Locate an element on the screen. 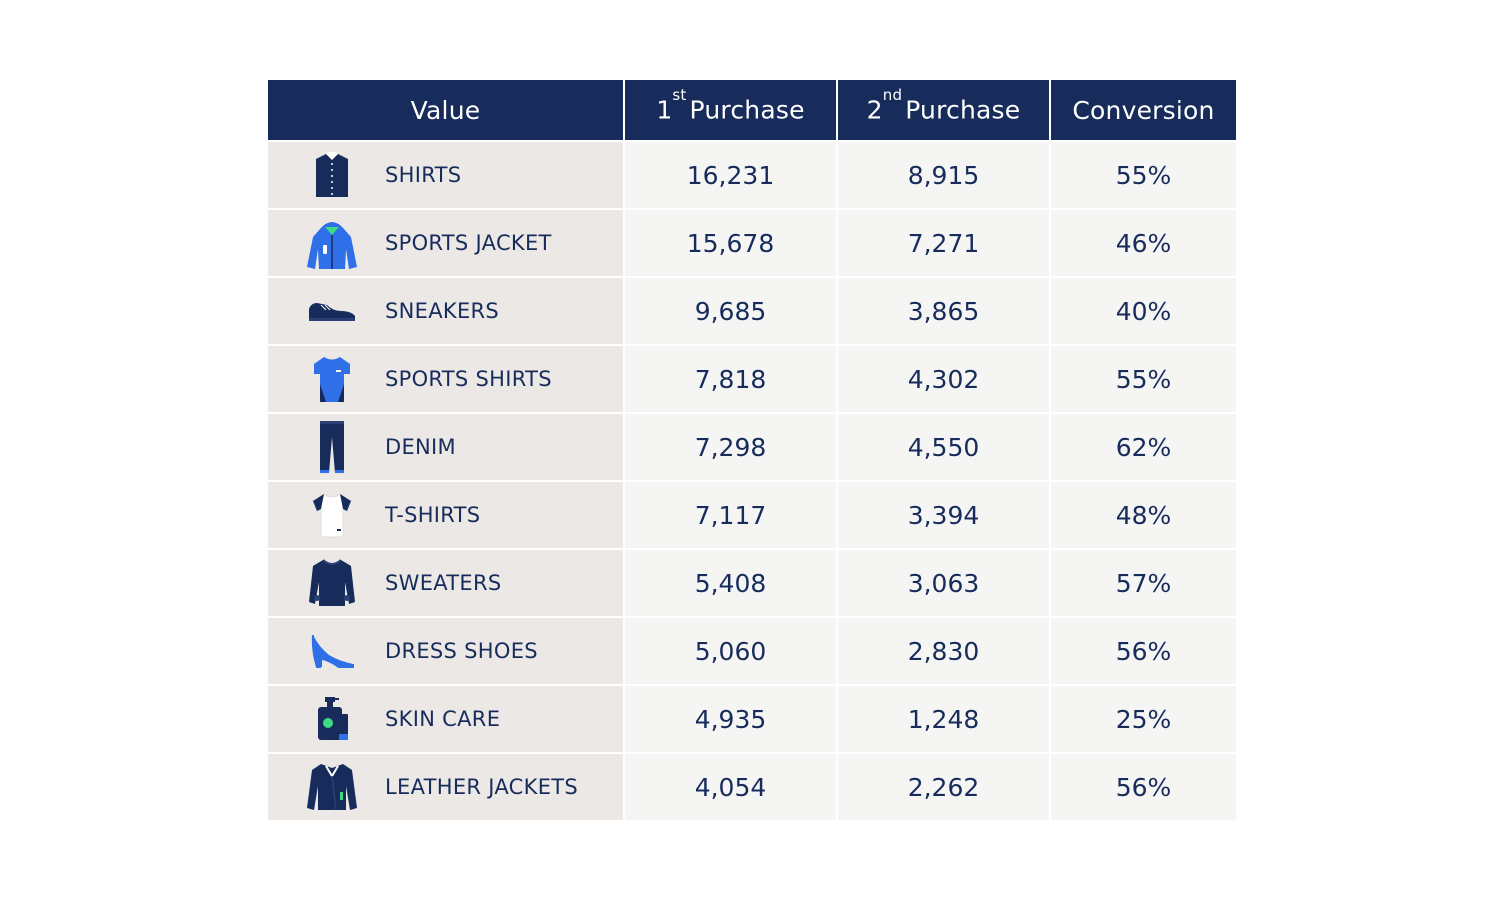  row-value-cell: SNEAKERS is located at coordinates (445, 311).